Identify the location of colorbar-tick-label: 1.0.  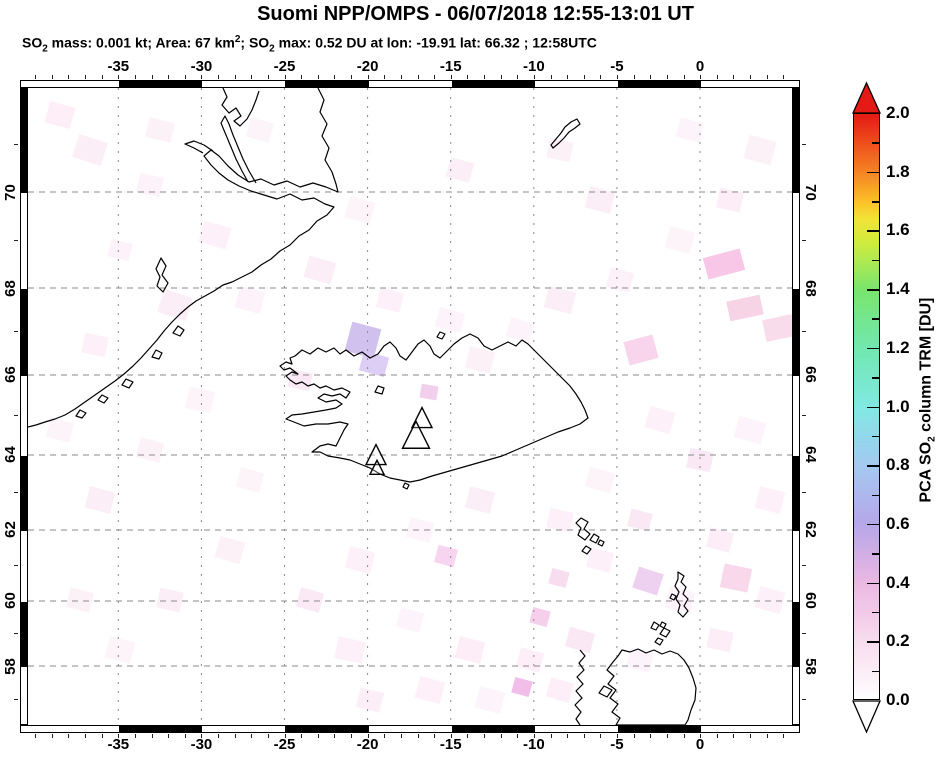
(898, 406).